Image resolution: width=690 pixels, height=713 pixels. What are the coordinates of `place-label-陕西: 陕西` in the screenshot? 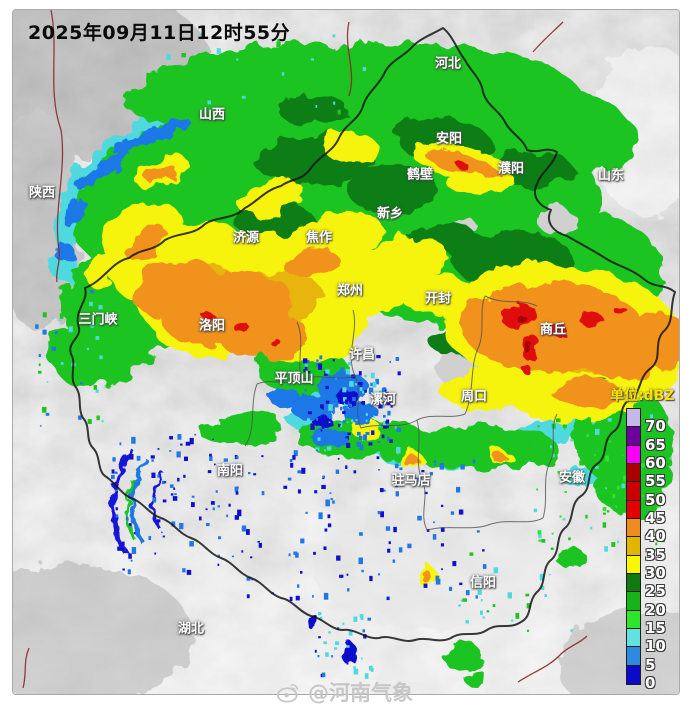 It's located at (42, 193).